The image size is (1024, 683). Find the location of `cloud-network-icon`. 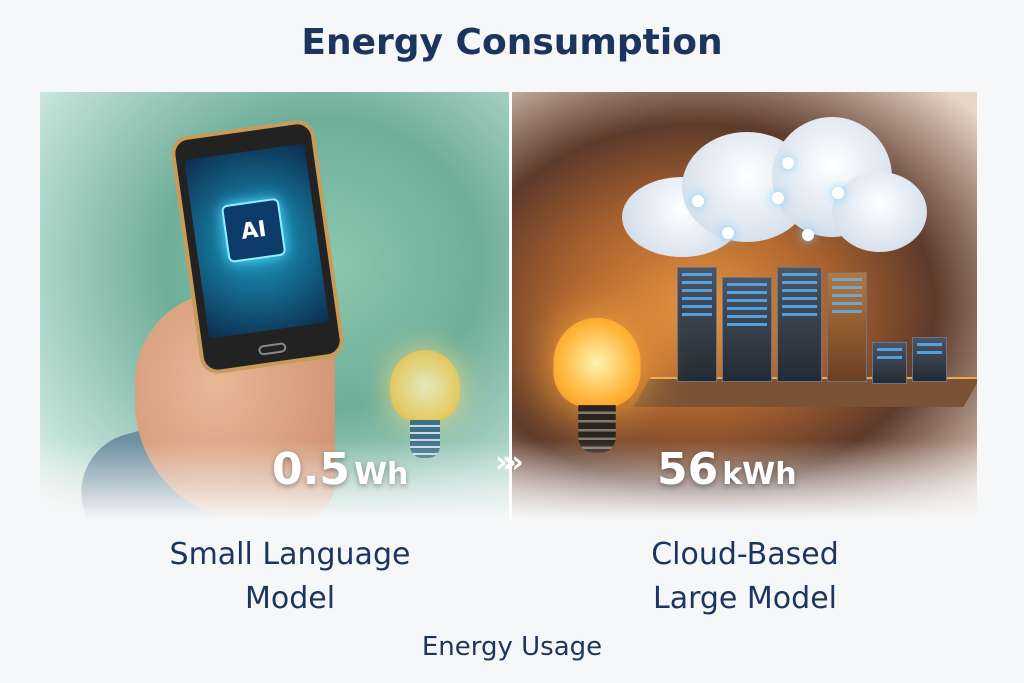

cloud-network-icon is located at coordinates (774, 187).